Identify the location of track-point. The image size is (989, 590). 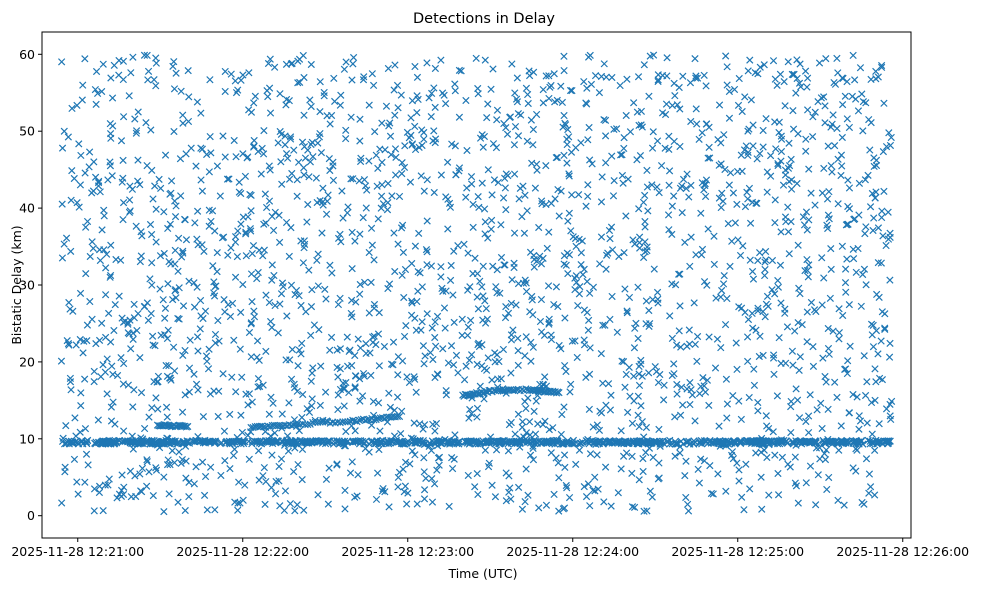
(376, 419).